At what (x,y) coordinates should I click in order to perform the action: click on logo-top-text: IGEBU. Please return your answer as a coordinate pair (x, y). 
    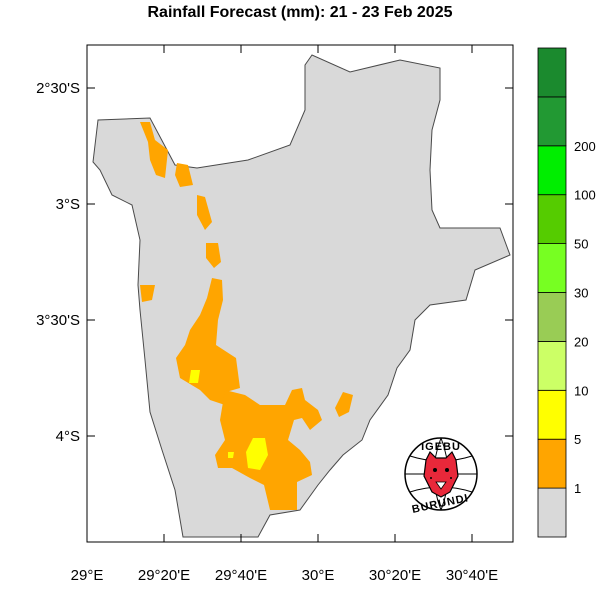
    Looking at the image, I should click on (441, 447).